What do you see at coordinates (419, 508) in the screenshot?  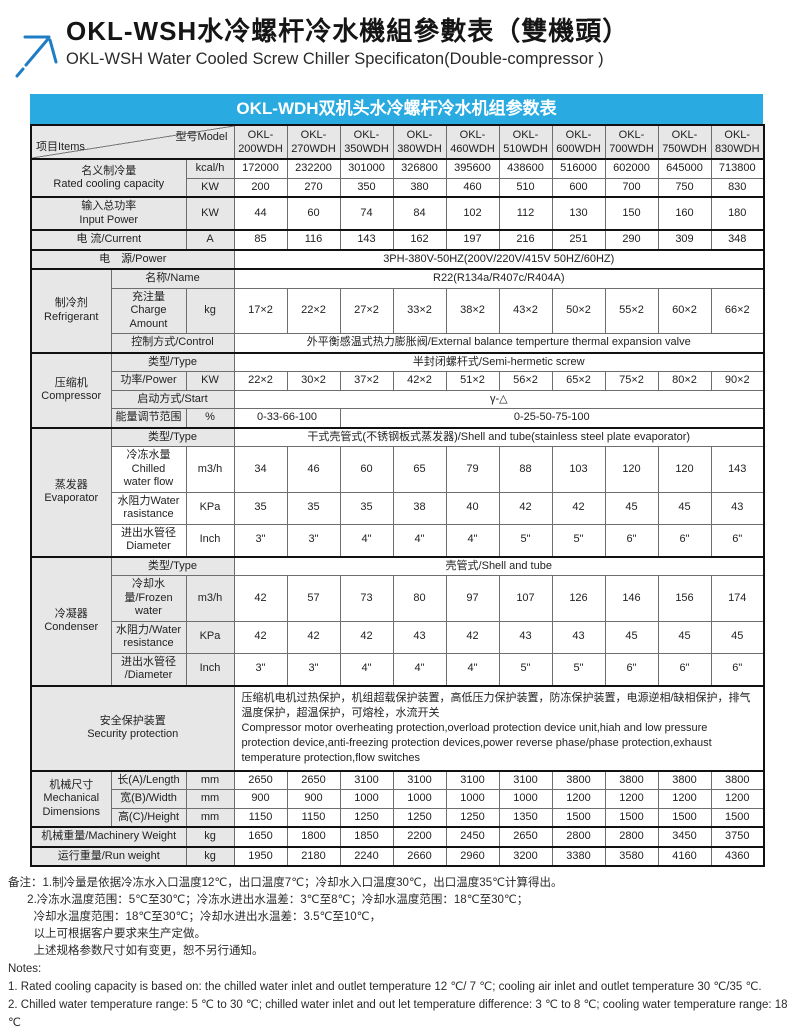 I see `value-cell: 38` at bounding box center [419, 508].